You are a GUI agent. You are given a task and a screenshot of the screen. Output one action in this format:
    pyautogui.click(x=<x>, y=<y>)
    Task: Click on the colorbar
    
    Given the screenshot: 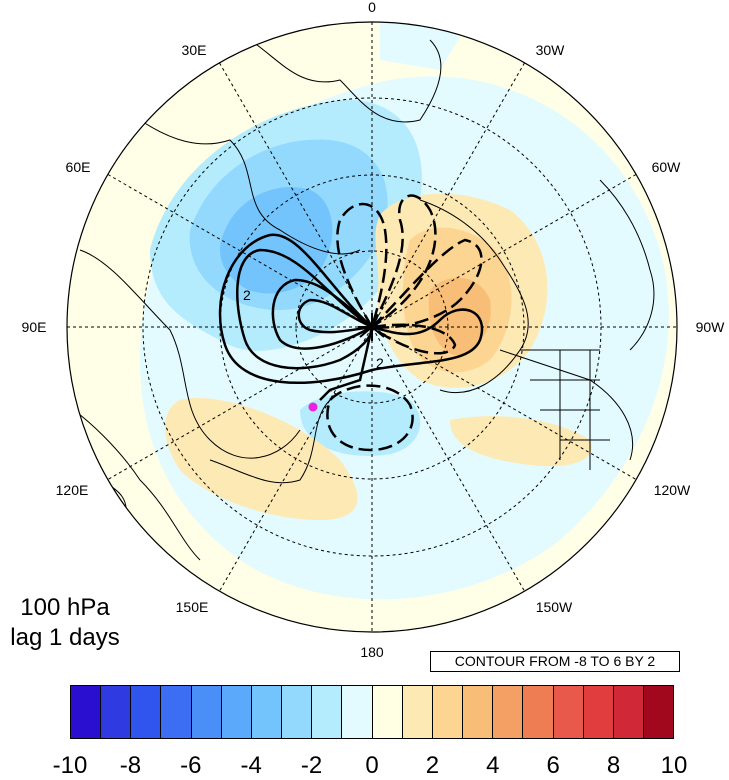 What is the action you would take?
    pyautogui.click(x=372, y=712)
    